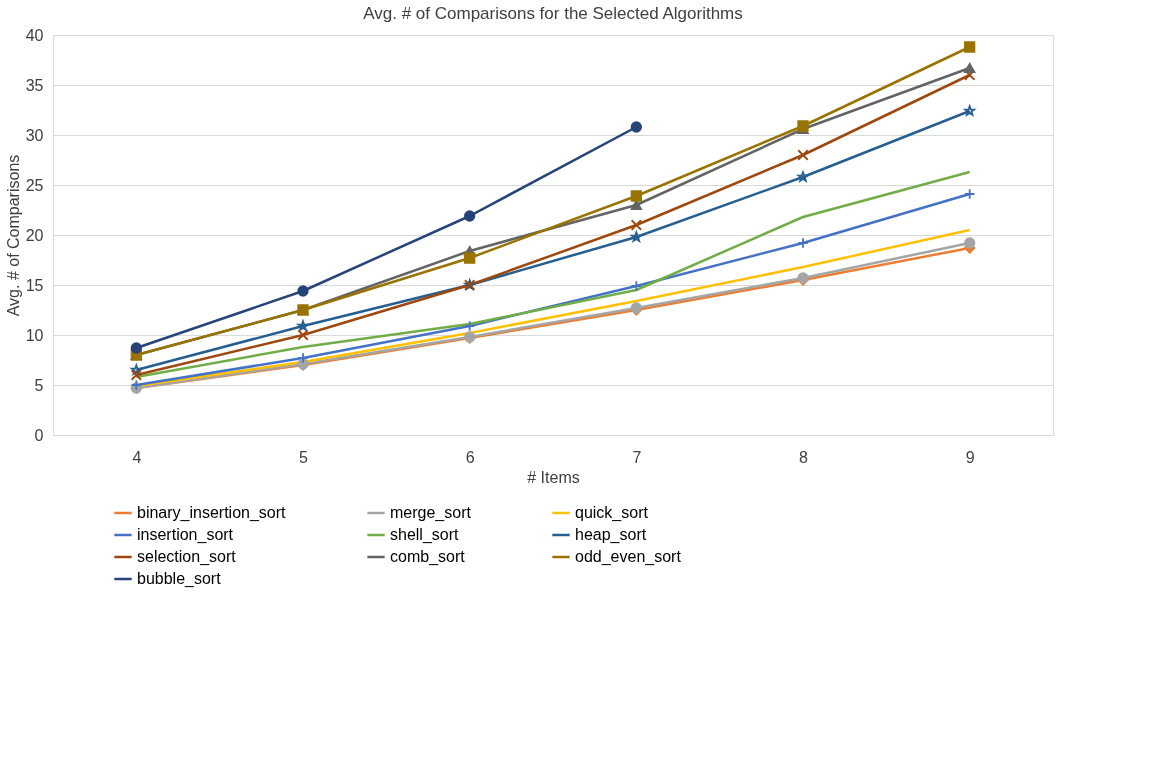 Image resolution: width=1173 pixels, height=762 pixels. Describe the element at coordinates (611, 535) in the screenshot. I see `legend-label: heap_sort` at that location.